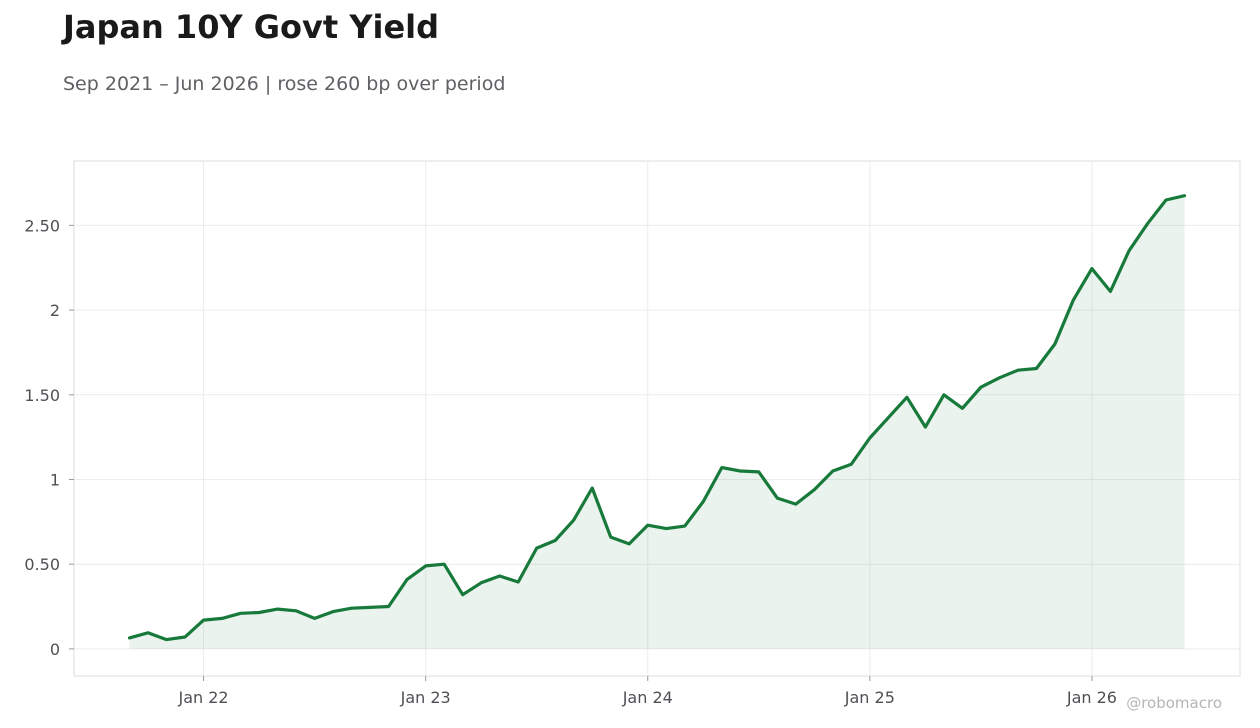 Image resolution: width=1260 pixels, height=728 pixels. Describe the element at coordinates (55, 649) in the screenshot. I see `y-tick-label: 0` at that location.